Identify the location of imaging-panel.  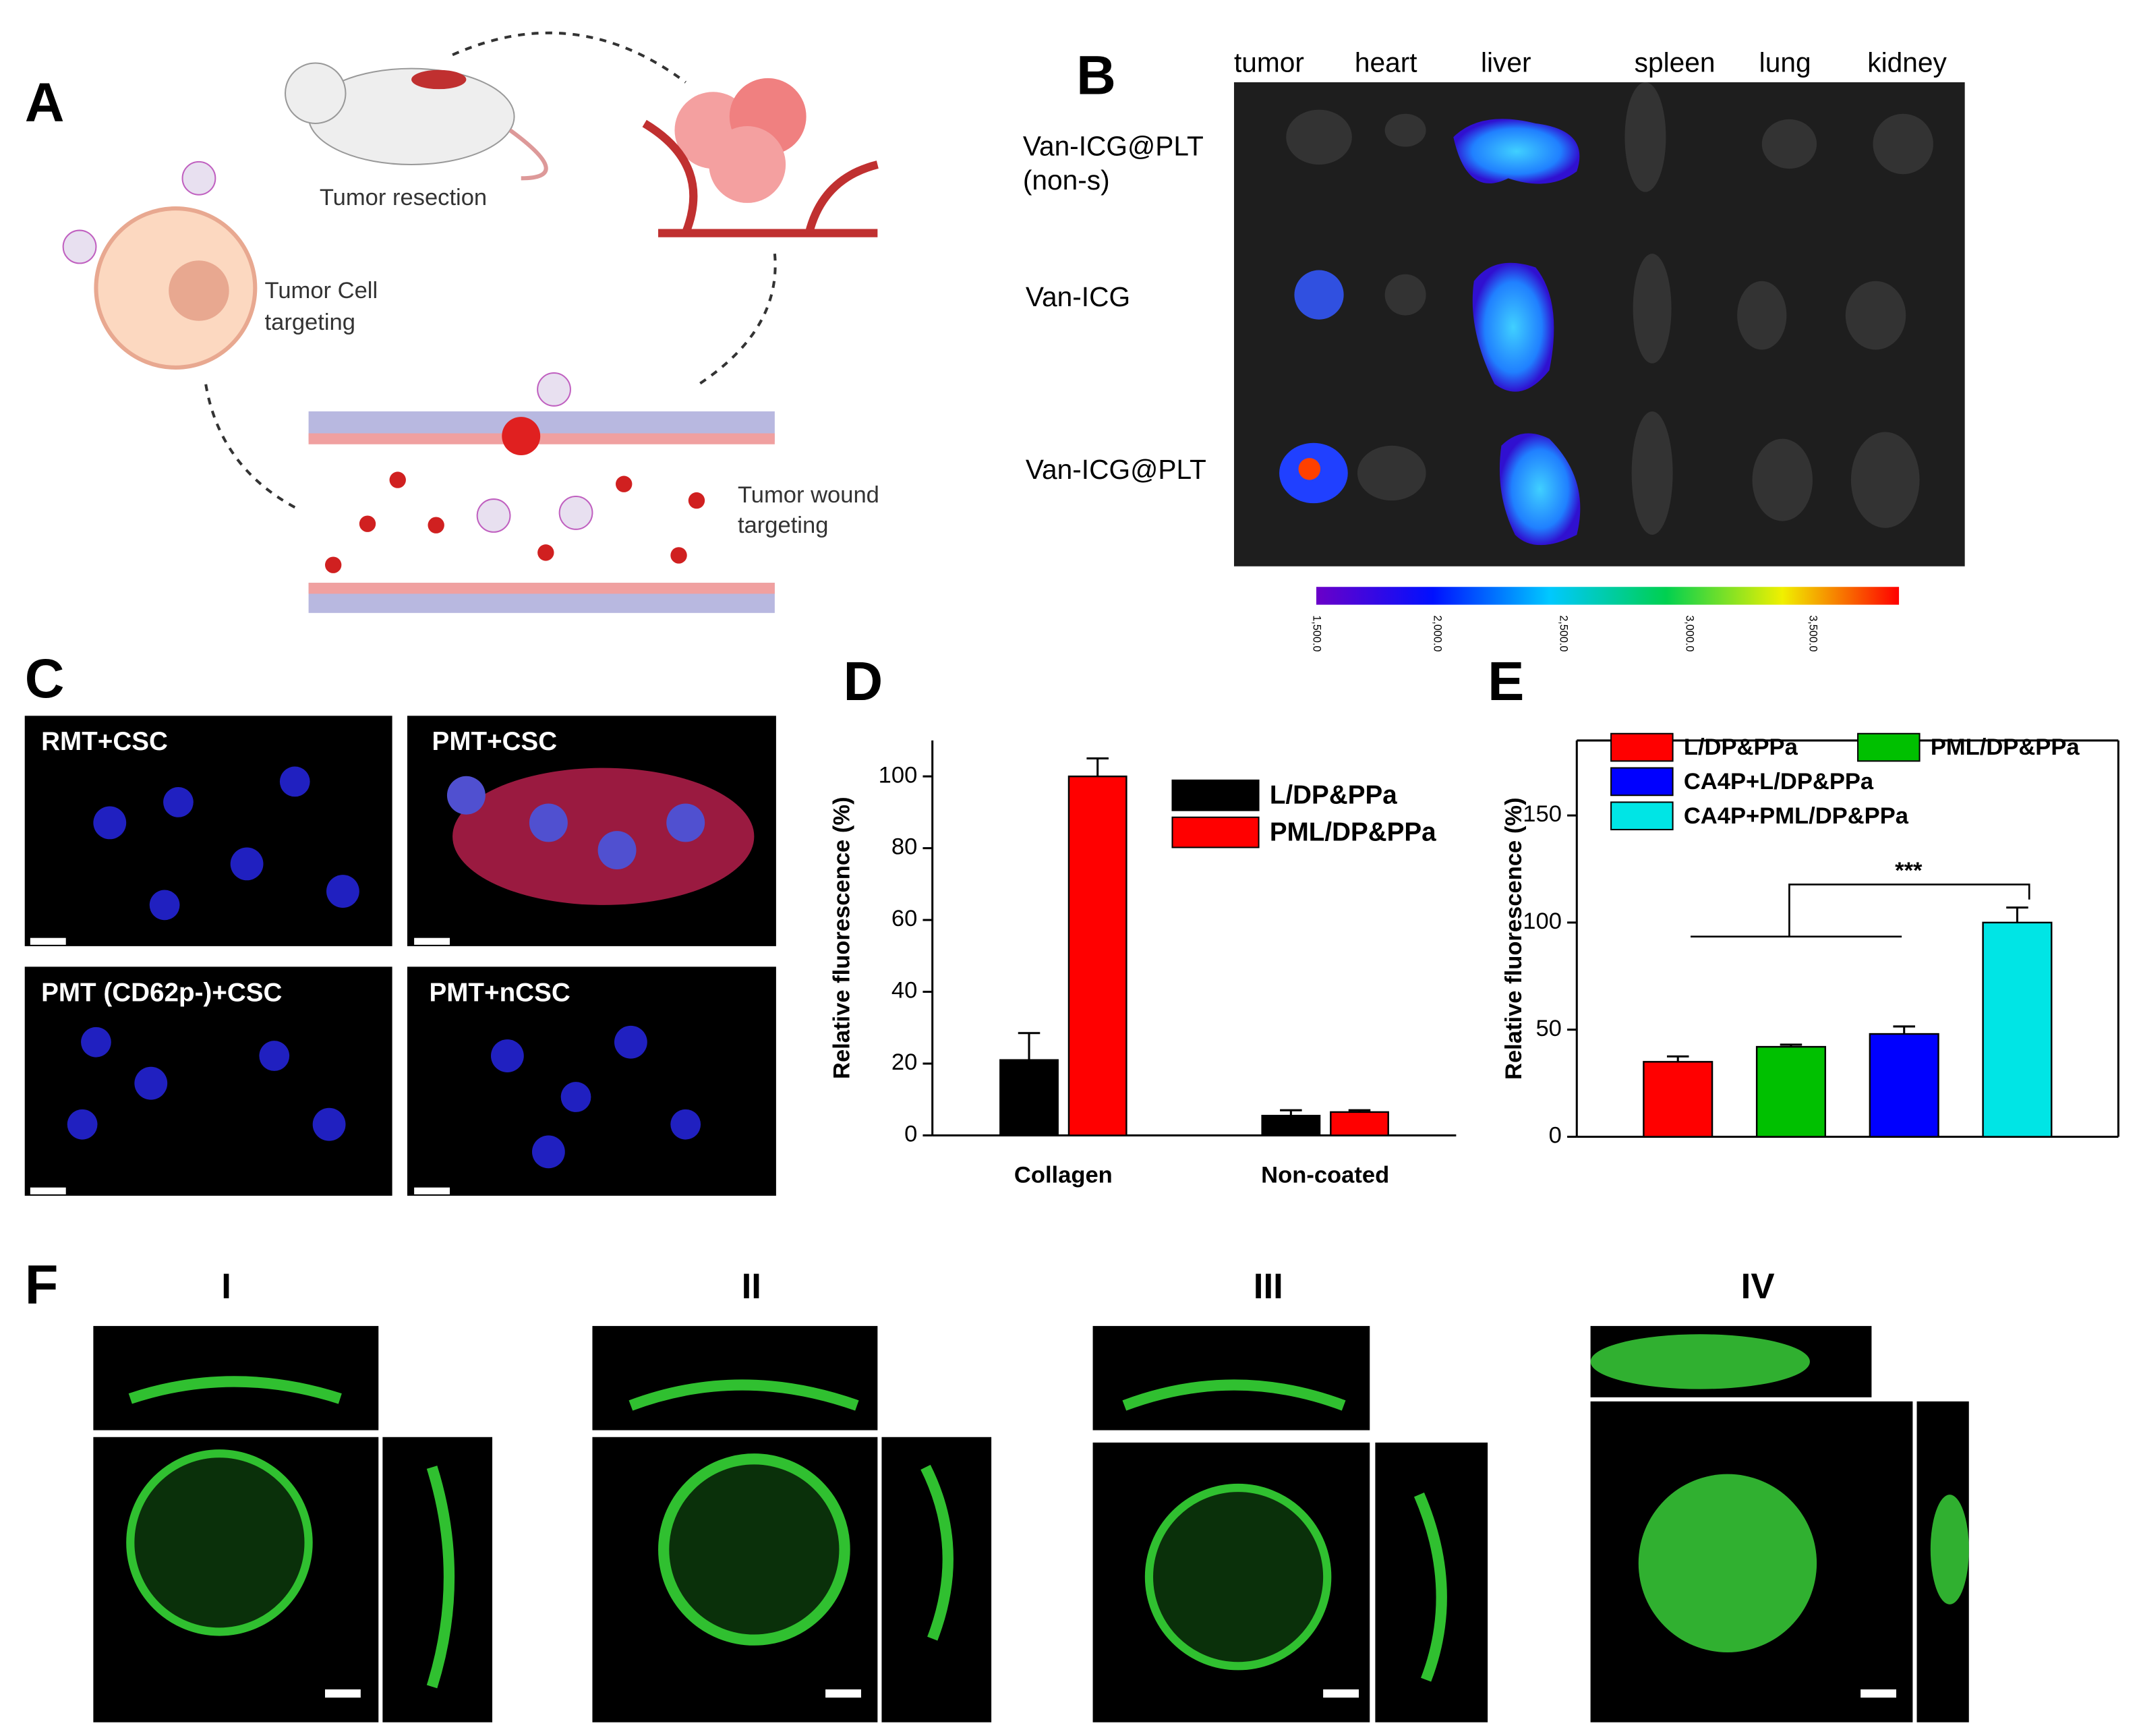
(1599, 324).